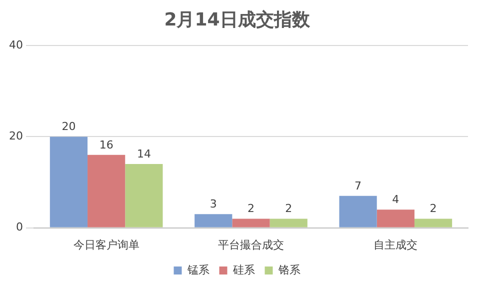 Image resolution: width=482 pixels, height=290 pixels. Describe the element at coordinates (396, 199) in the screenshot. I see `data-label: 4` at that location.